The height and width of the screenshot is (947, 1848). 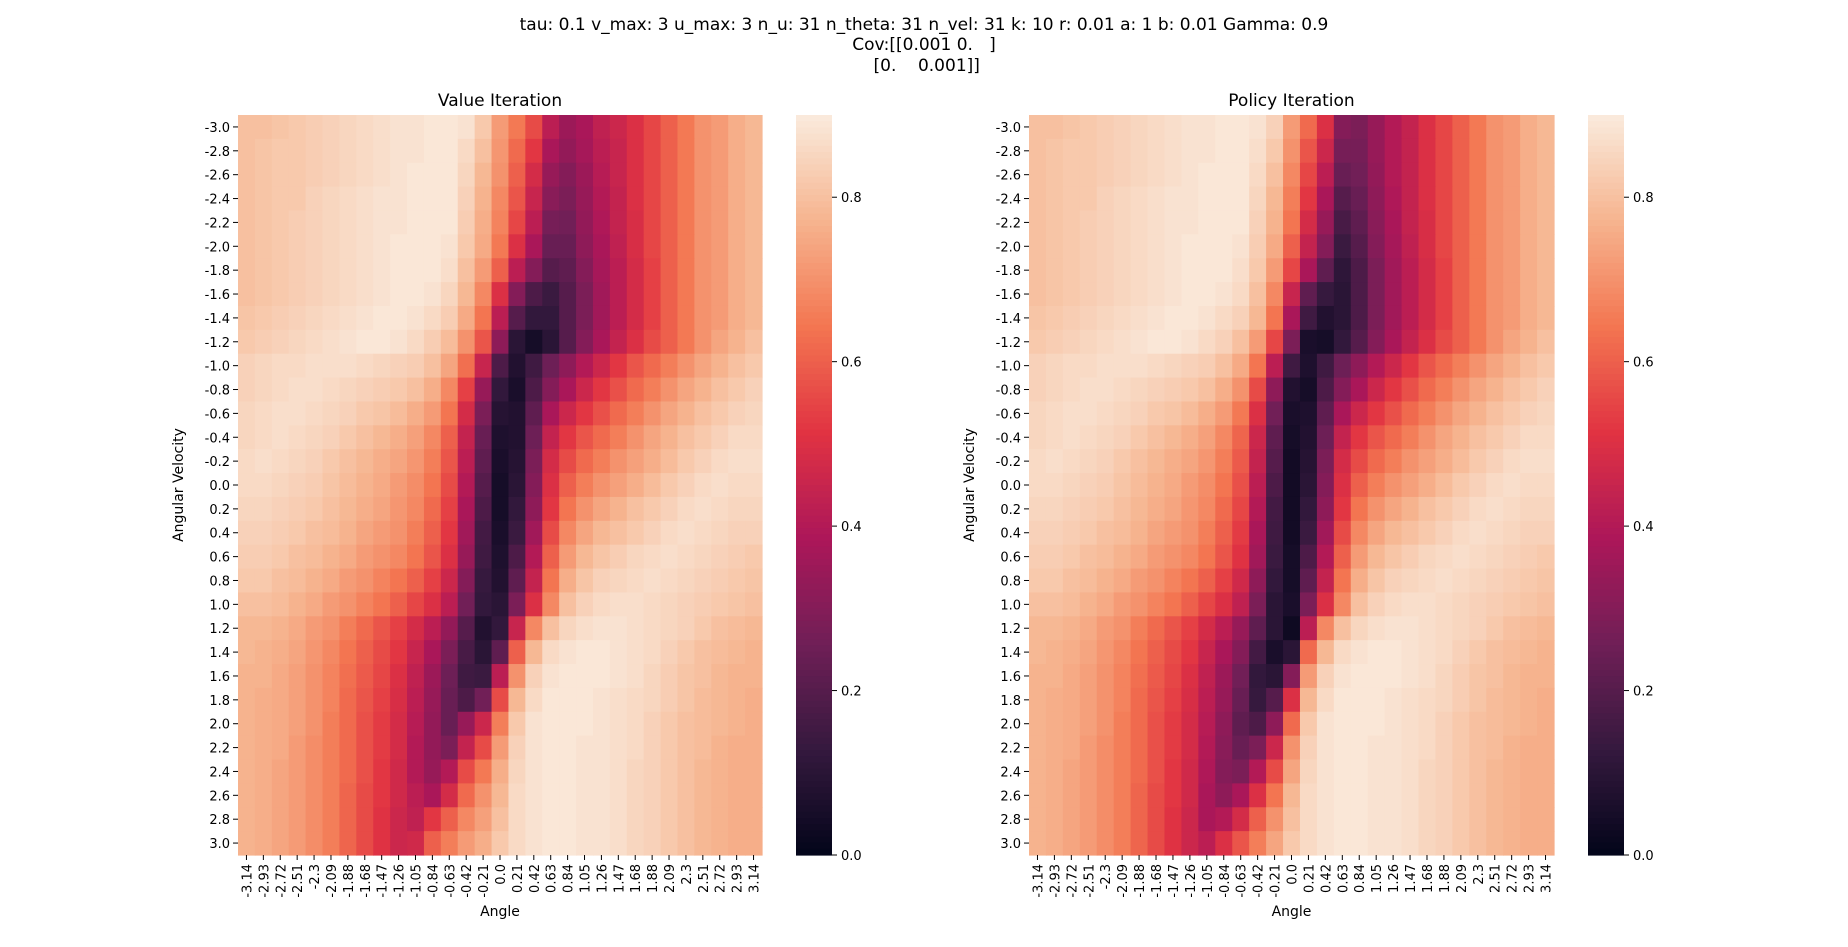 I want to click on x-tick-label: 0.21, so click(x=518, y=878).